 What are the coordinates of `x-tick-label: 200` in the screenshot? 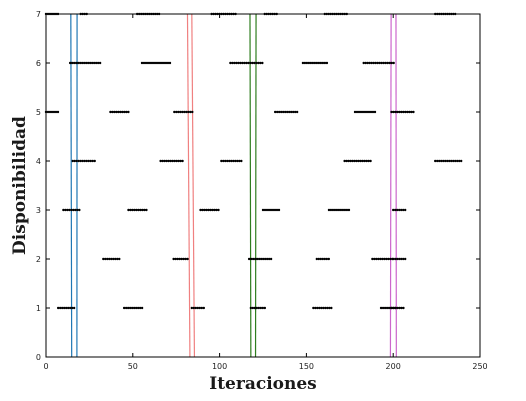 It's located at (393, 366).